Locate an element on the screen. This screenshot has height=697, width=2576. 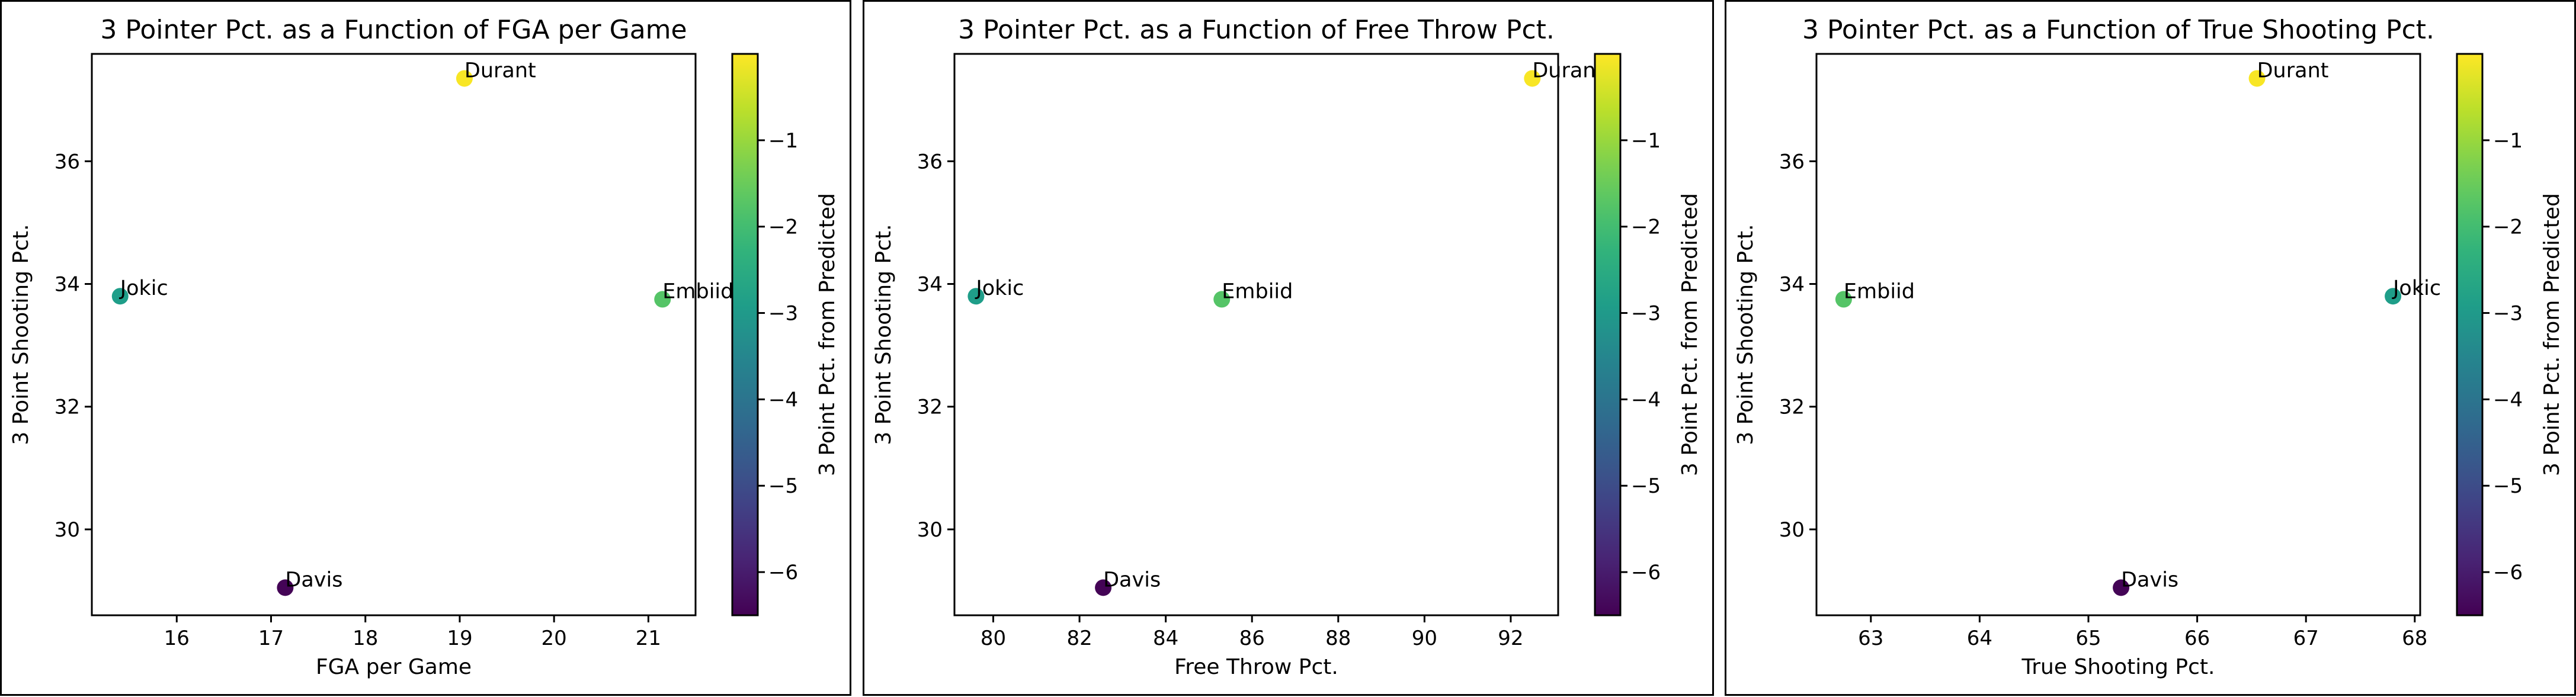
x-tick-label: 21 is located at coordinates (648, 638).